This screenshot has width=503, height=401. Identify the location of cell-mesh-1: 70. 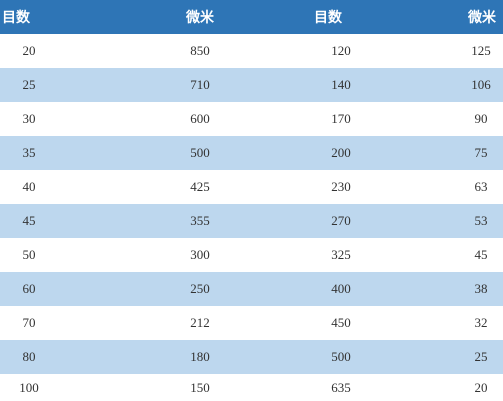
(29, 322).